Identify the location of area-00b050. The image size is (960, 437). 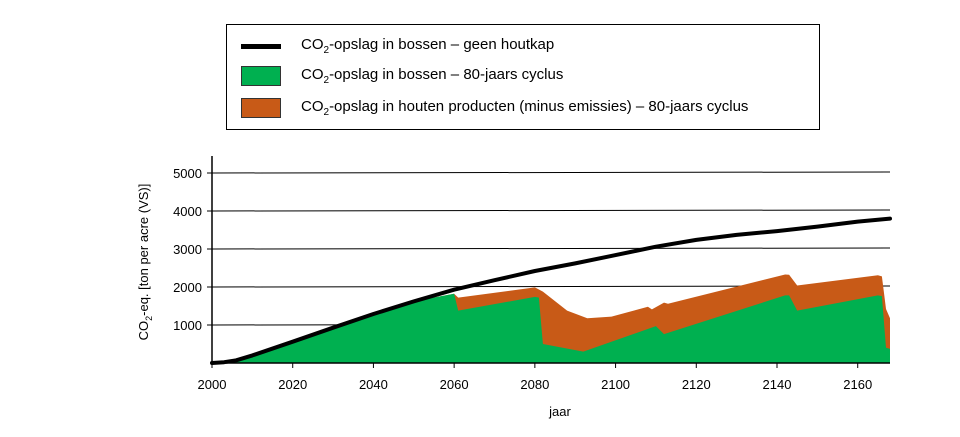
(551, 328).